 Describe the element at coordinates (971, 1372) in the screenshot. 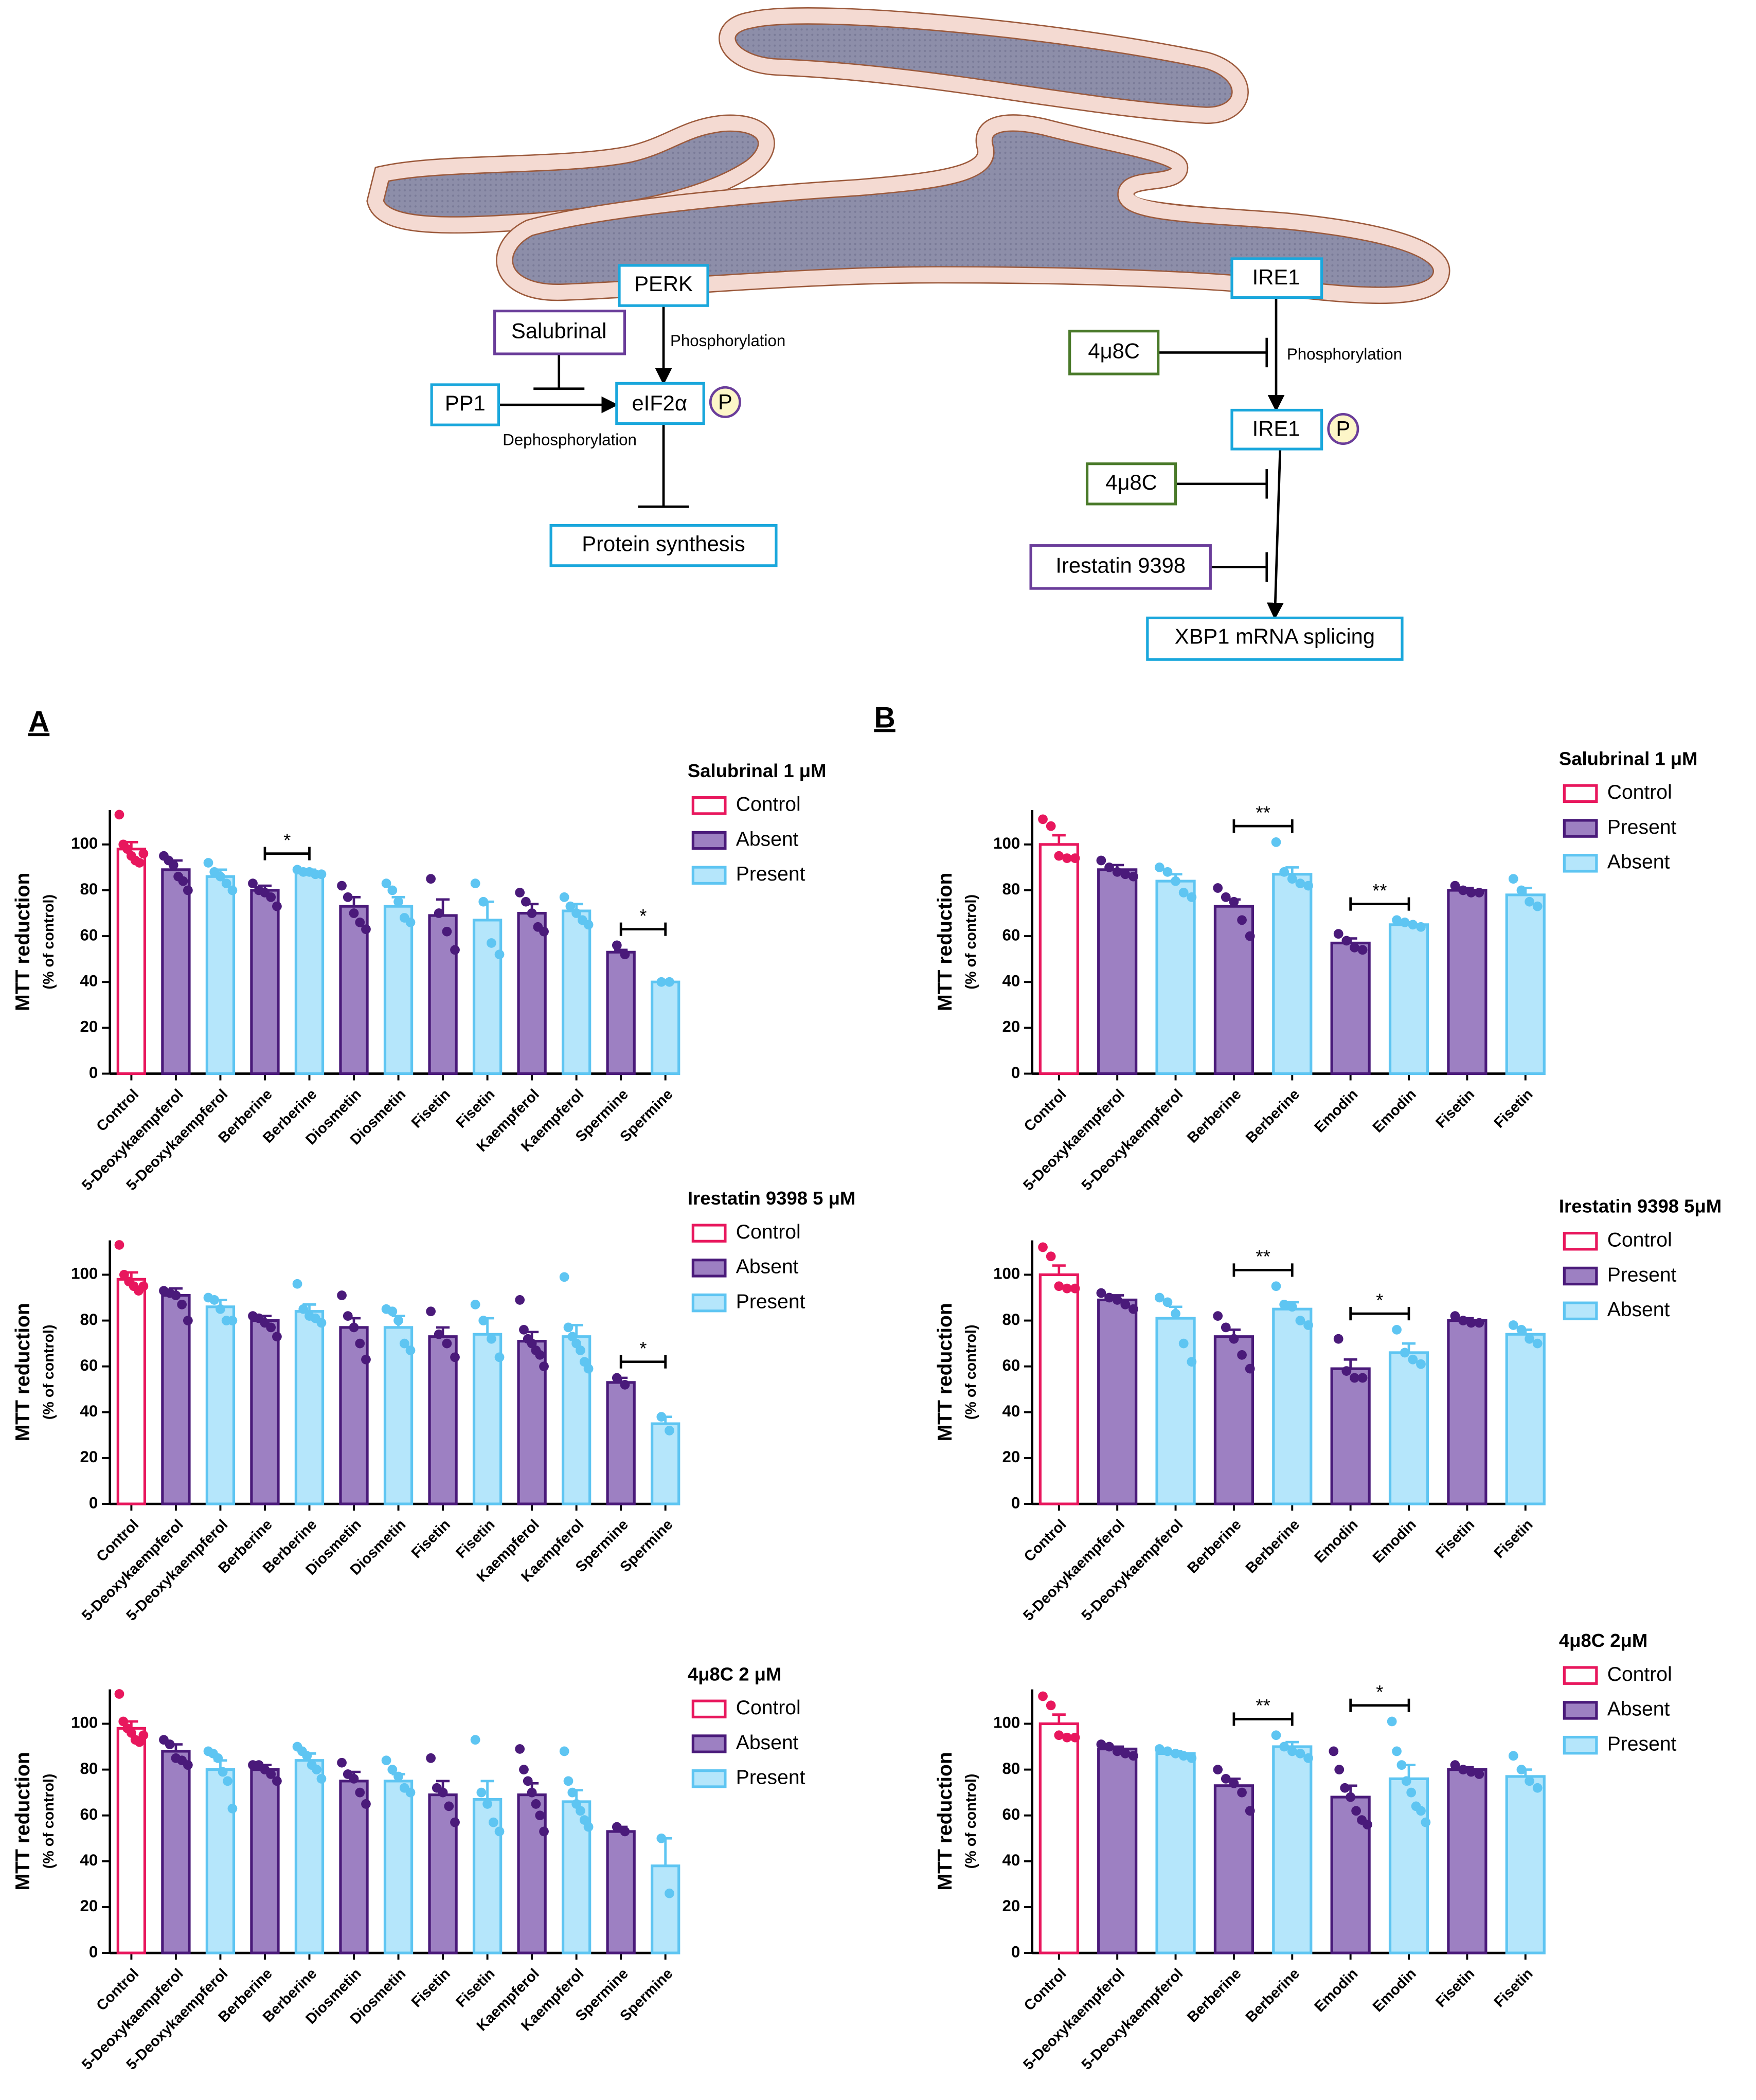

I see `y-axis-unit: (% of control)` at that location.